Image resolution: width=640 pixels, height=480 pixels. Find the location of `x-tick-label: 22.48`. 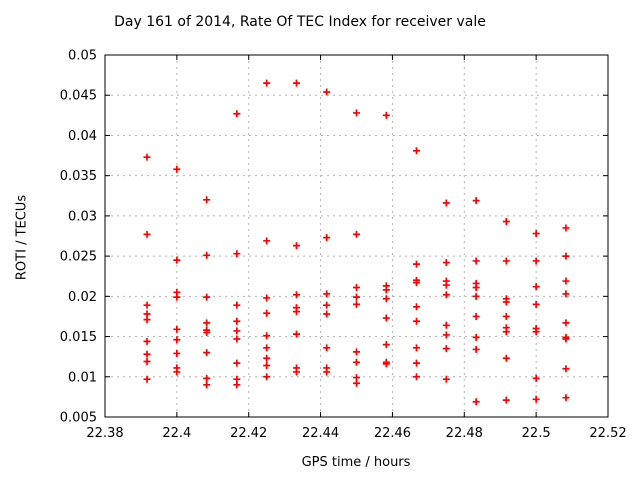

x-tick-label: 22.48 is located at coordinates (464, 433).